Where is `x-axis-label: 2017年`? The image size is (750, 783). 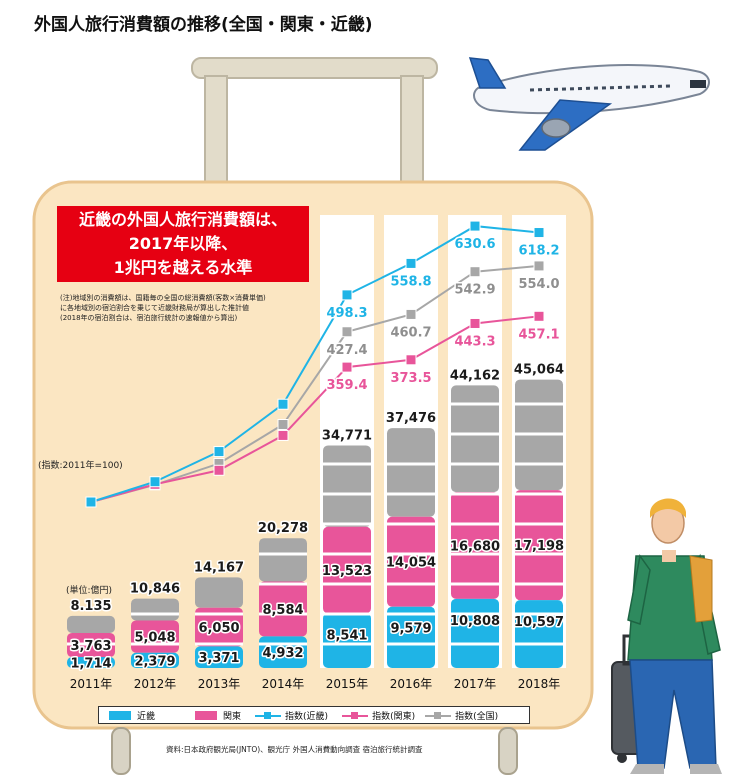
x-axis-label: 2017年 is located at coordinates (475, 684).